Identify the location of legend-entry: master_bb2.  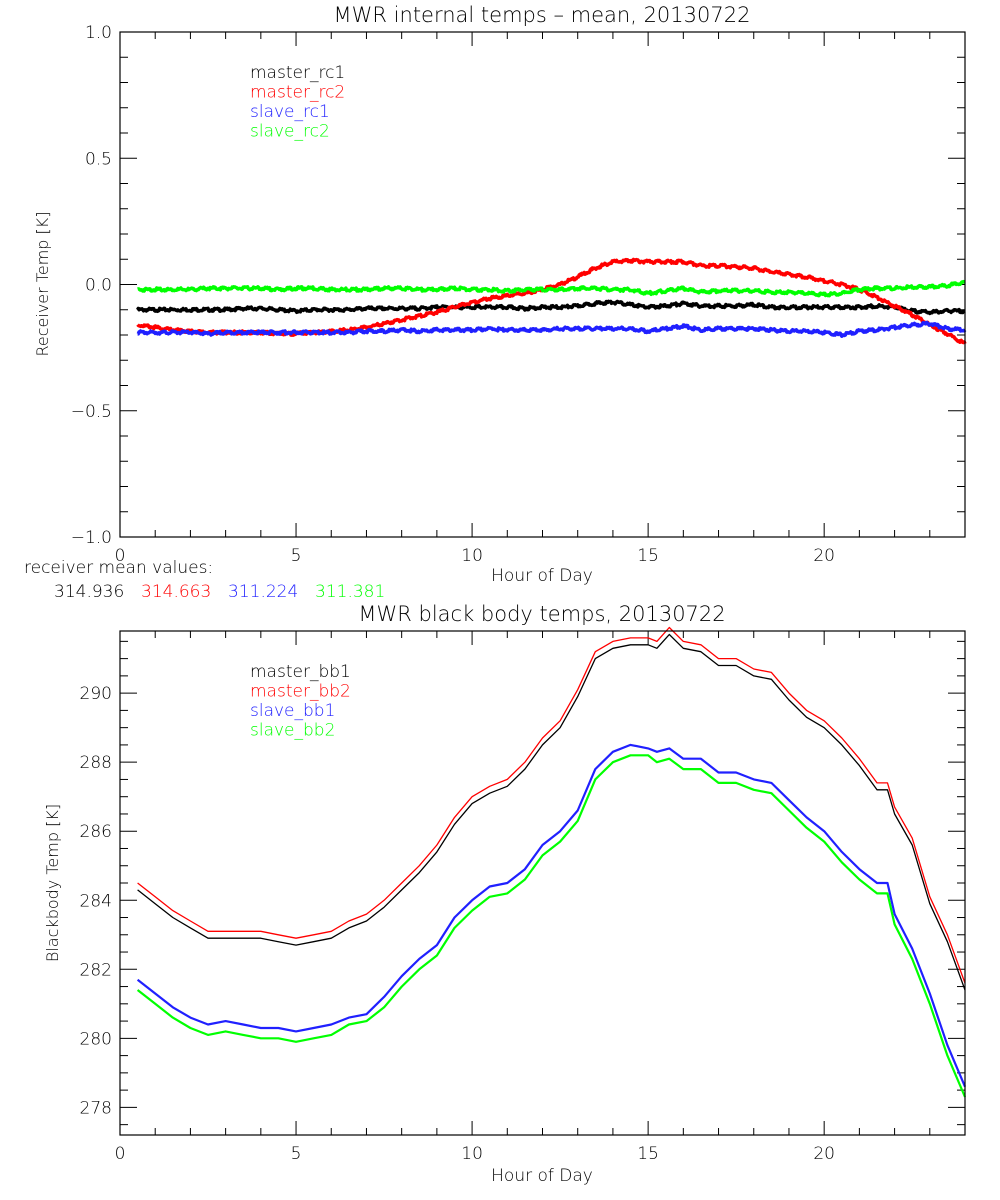
(300, 692).